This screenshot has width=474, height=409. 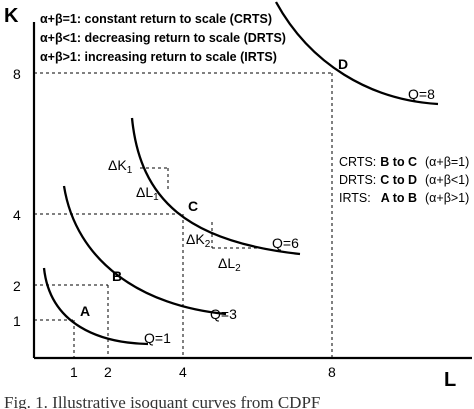 What do you see at coordinates (193, 206) in the screenshot?
I see `point-label-c: C` at bounding box center [193, 206].